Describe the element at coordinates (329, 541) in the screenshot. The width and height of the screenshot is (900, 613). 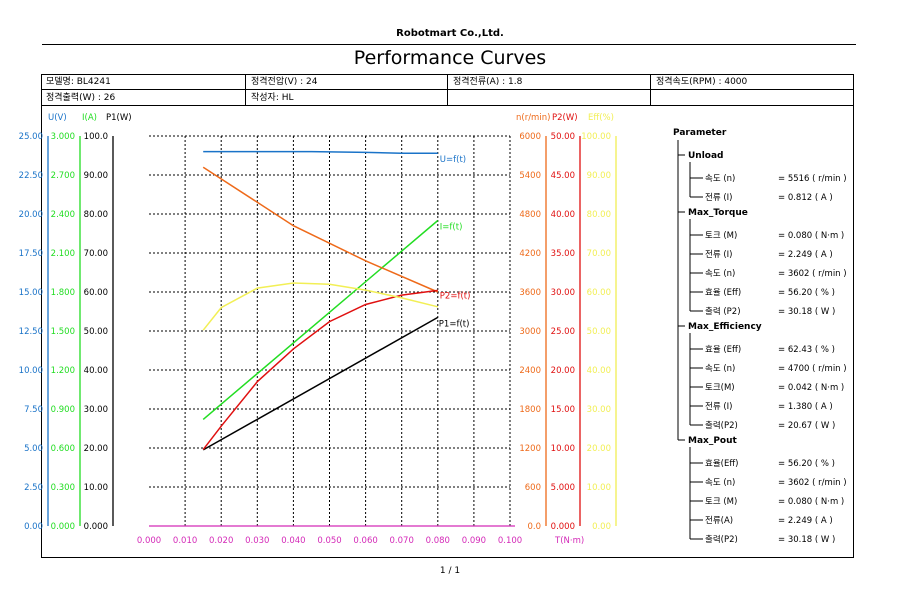
I see `x-tick-label: 0.050` at that location.